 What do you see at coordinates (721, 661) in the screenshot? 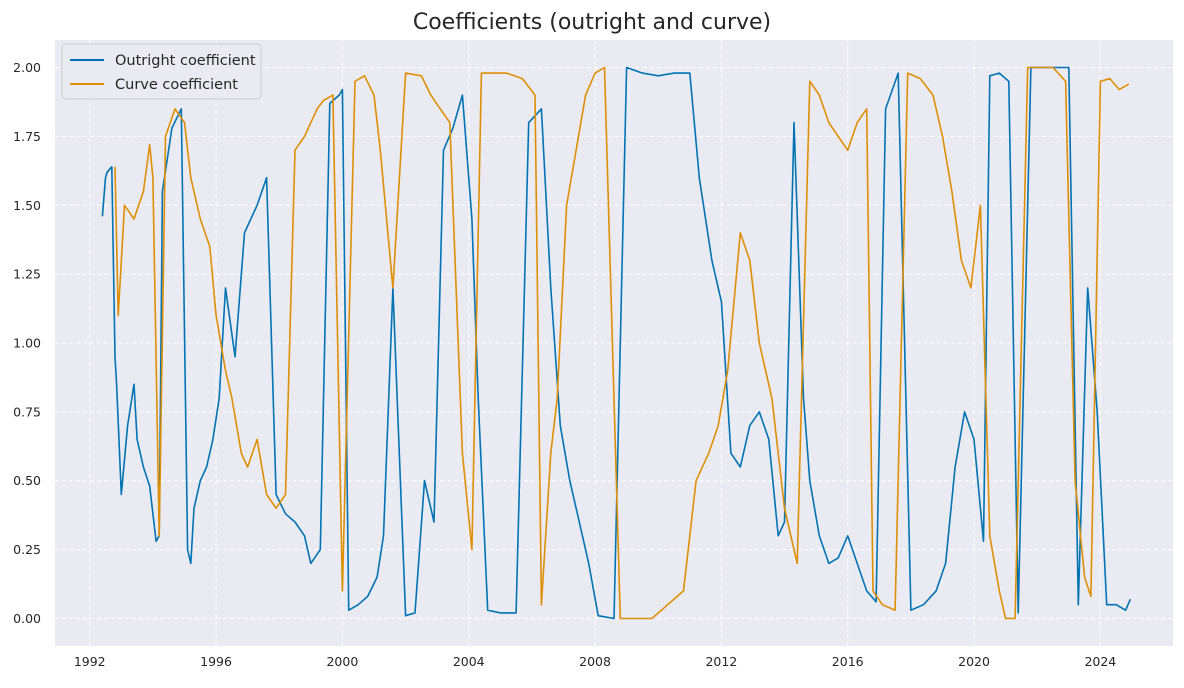
I see `x-tick-label: 2012` at bounding box center [721, 661].